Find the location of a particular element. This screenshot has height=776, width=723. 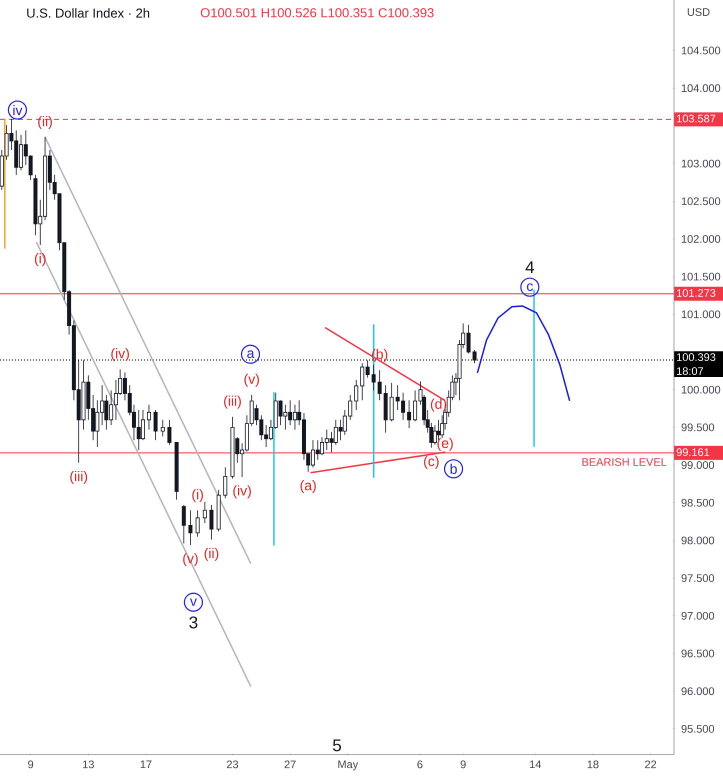

text: U.S. Dollar Index · 2h is located at coordinates (88, 13).